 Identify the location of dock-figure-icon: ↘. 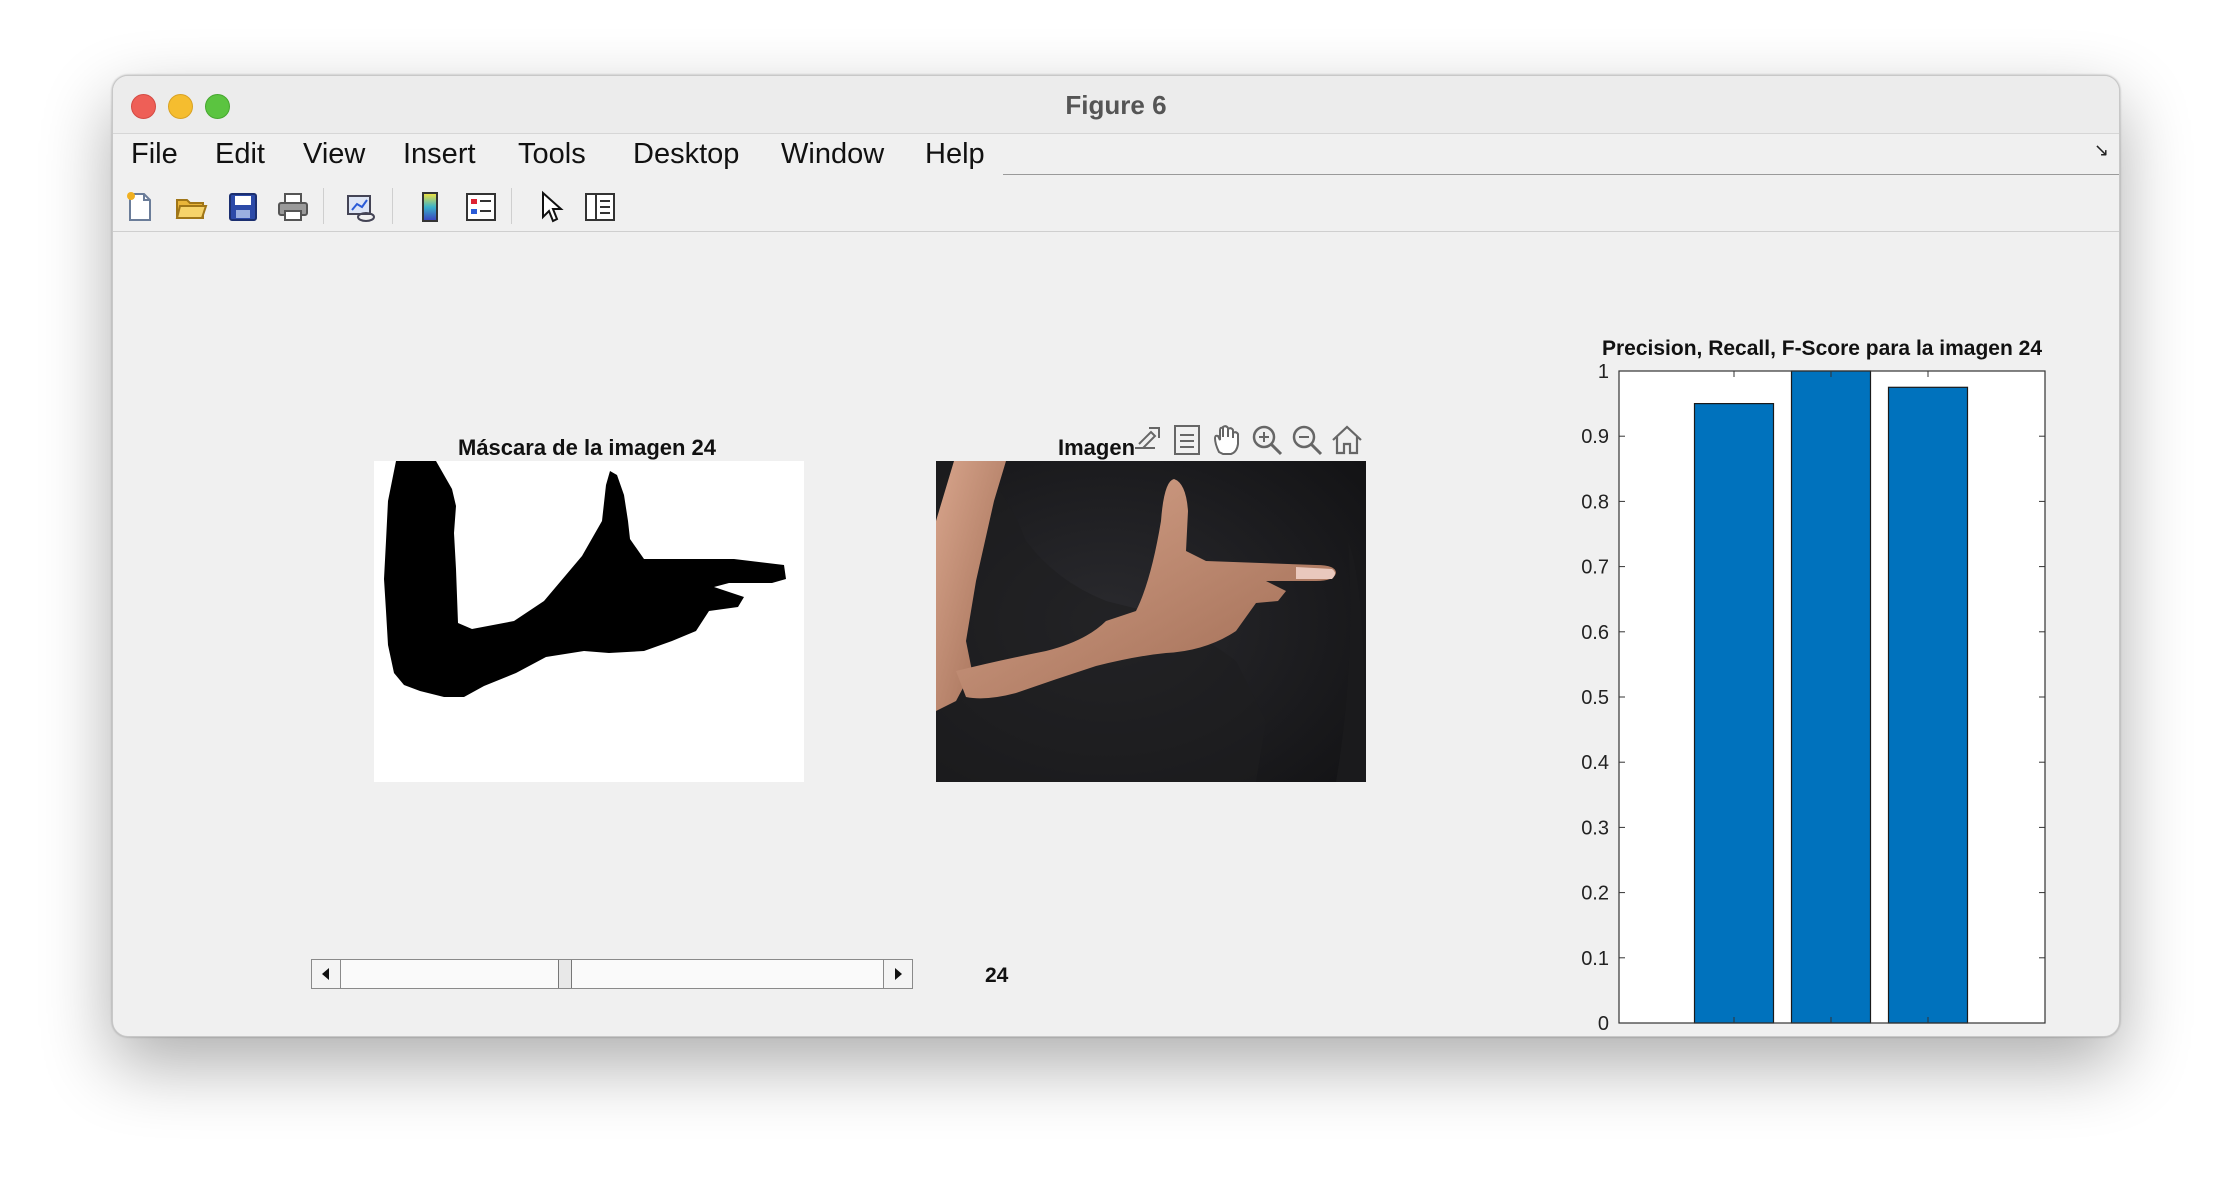
(2101, 150).